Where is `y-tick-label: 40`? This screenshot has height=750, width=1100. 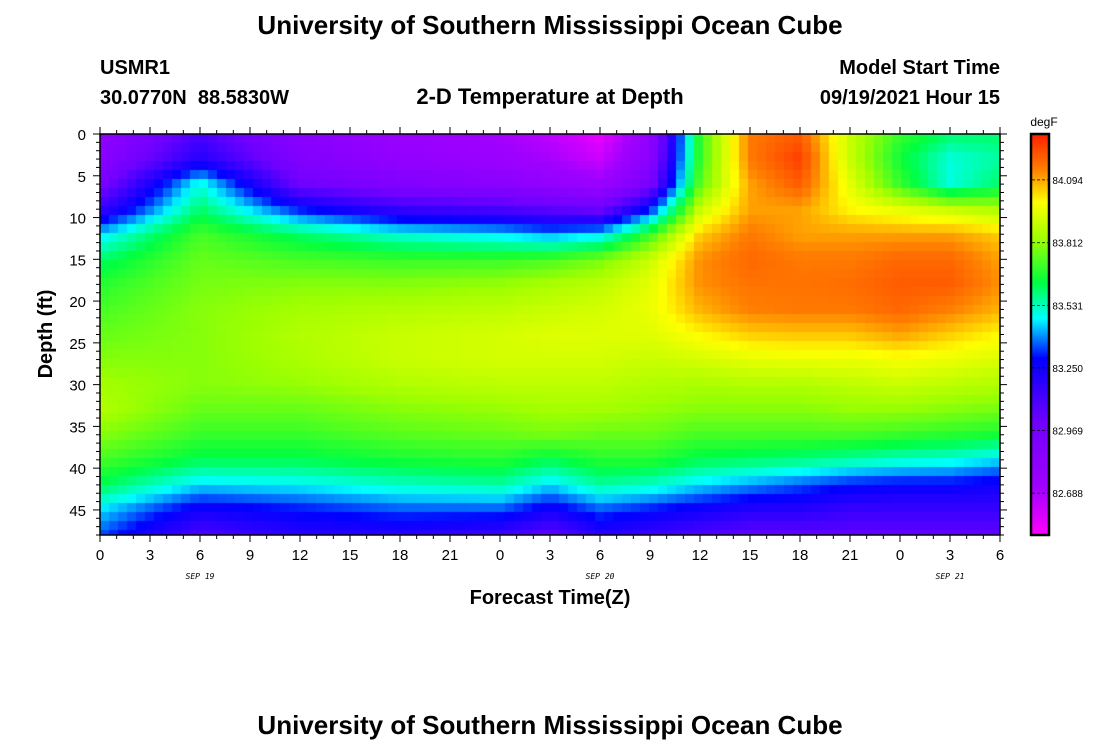 y-tick-label: 40 is located at coordinates (77, 469).